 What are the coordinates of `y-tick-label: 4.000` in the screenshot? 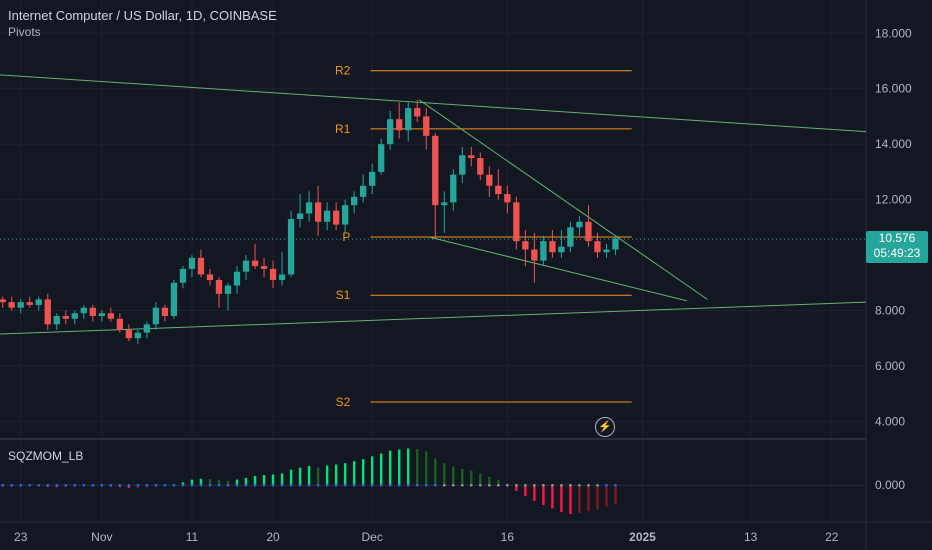 It's located at (890, 421).